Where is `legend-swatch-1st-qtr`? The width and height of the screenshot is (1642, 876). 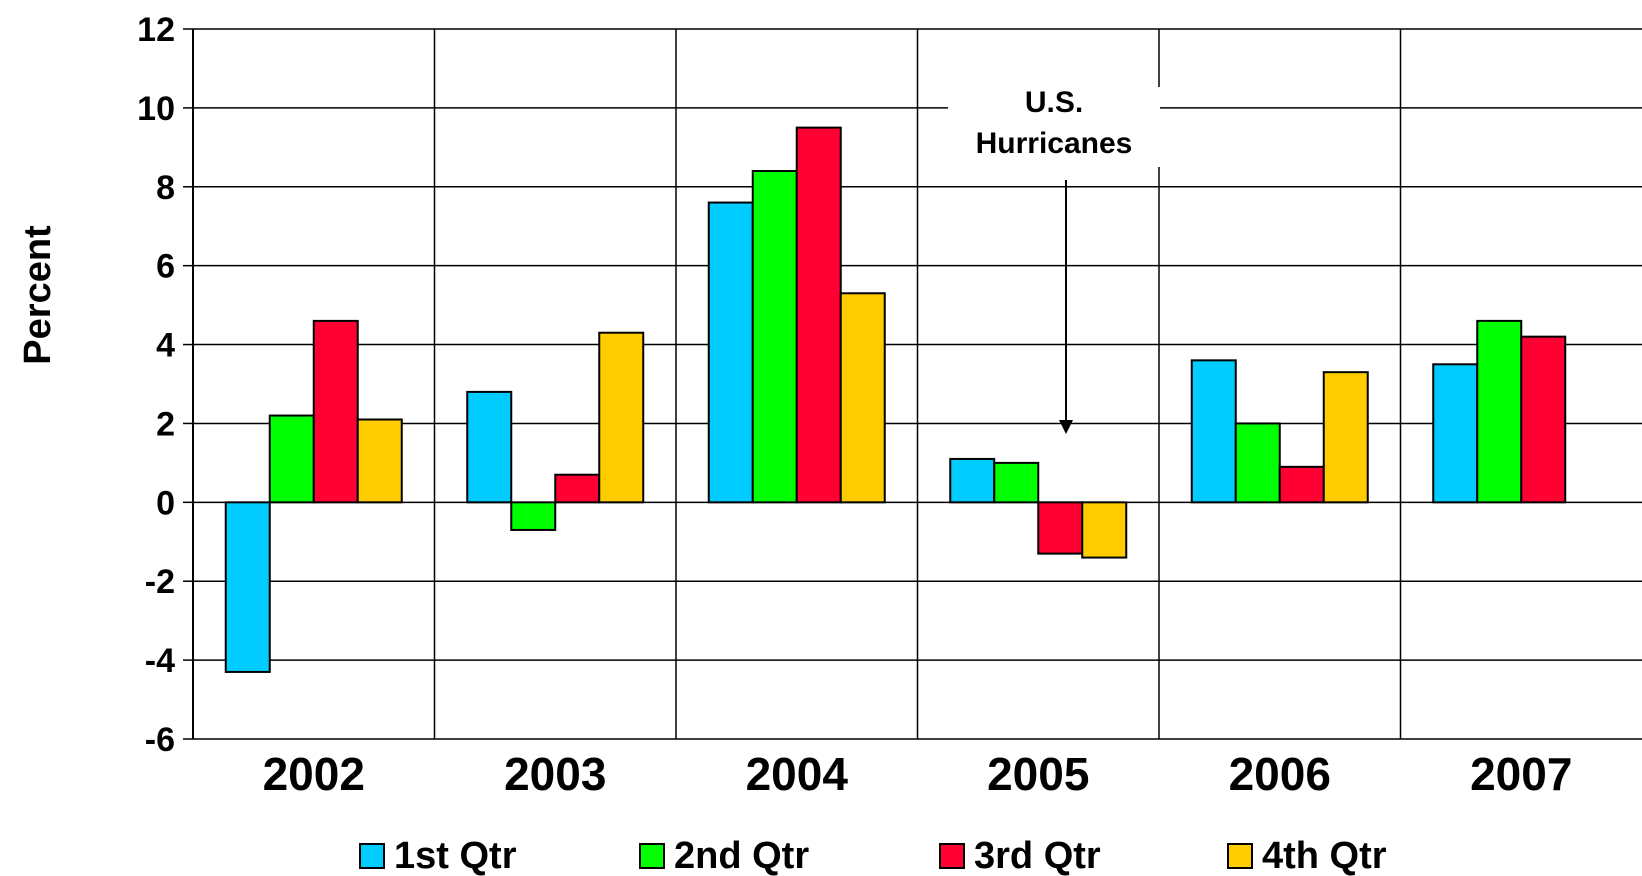
legend-swatch-1st-qtr is located at coordinates (372, 856).